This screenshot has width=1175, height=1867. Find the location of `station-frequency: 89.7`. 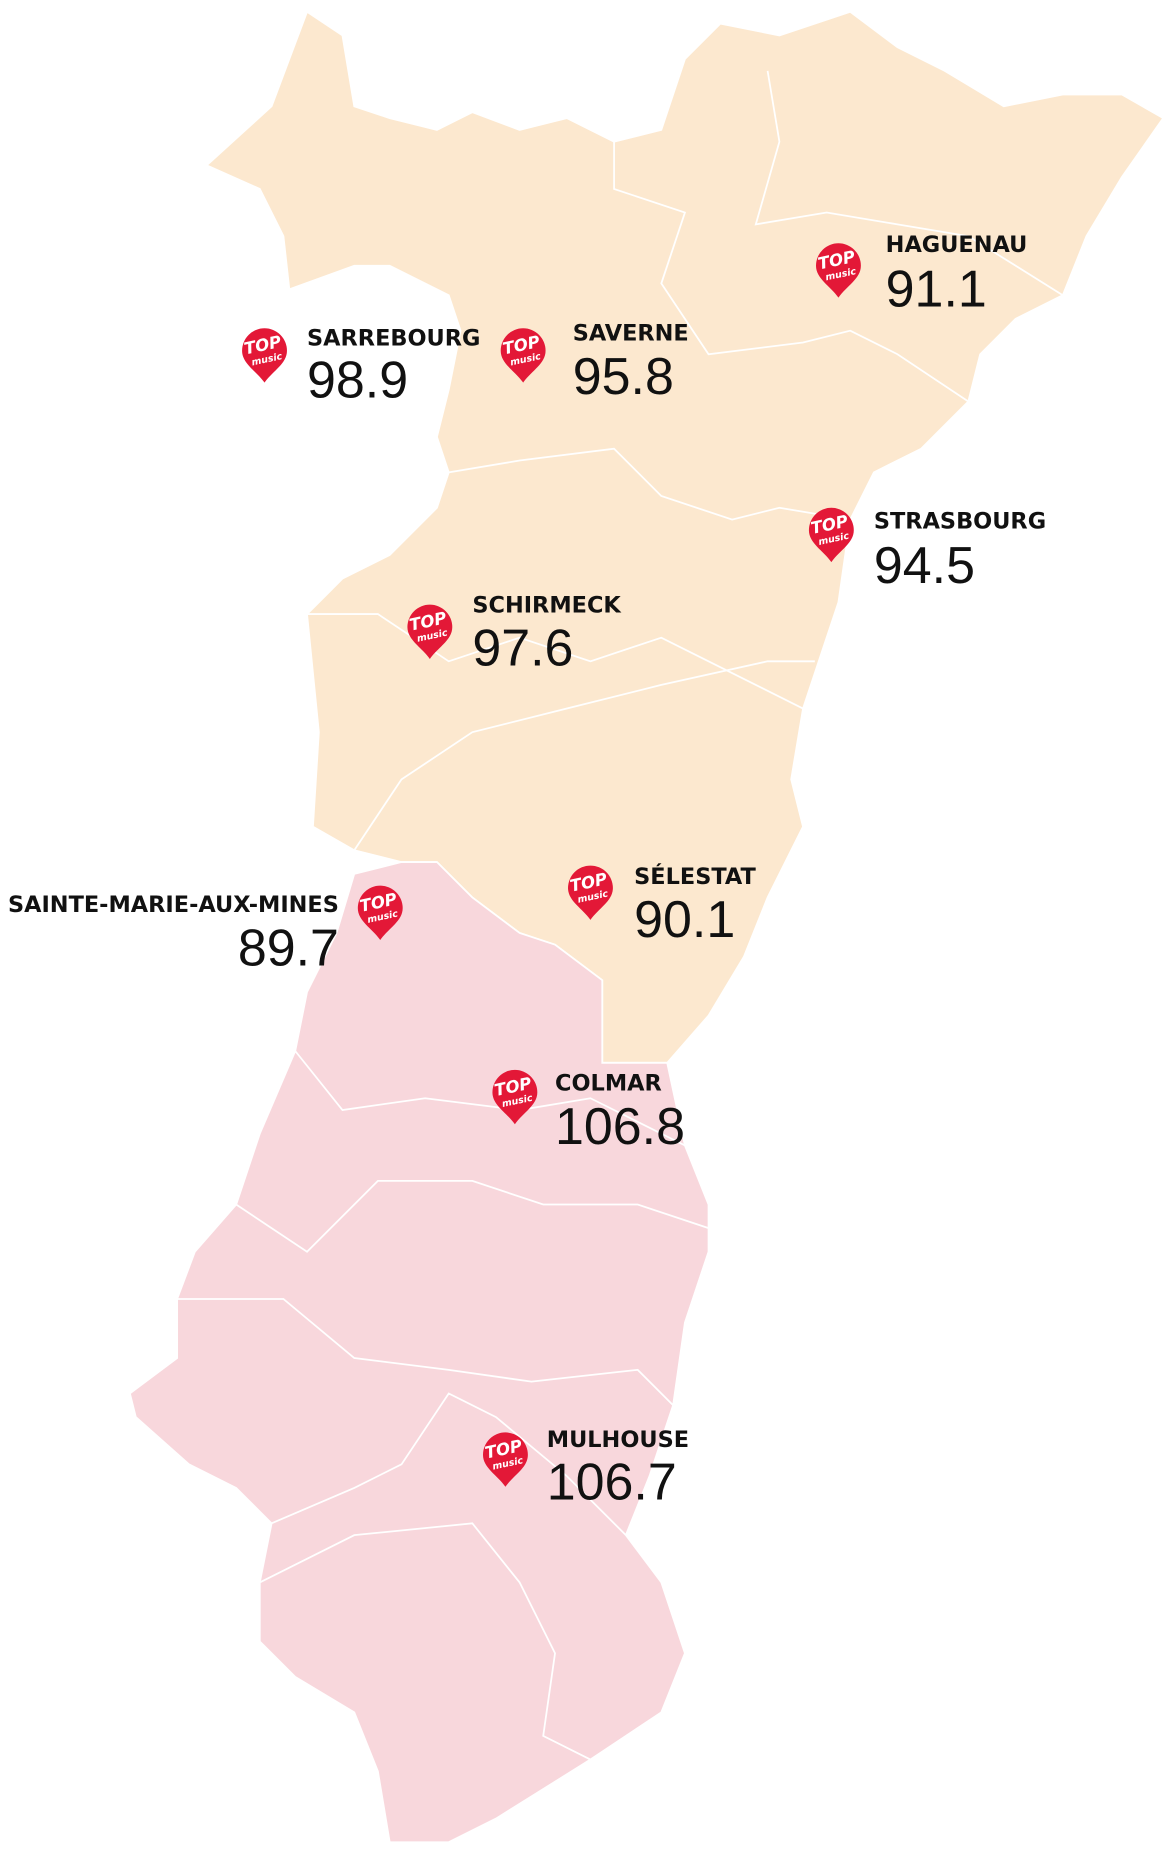

station-frequency: 89.7 is located at coordinates (288, 949).